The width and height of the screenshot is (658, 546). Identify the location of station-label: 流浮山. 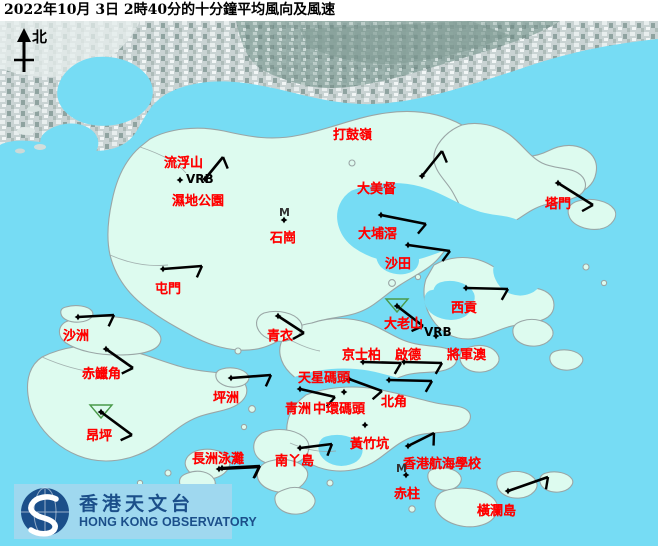
(184, 163).